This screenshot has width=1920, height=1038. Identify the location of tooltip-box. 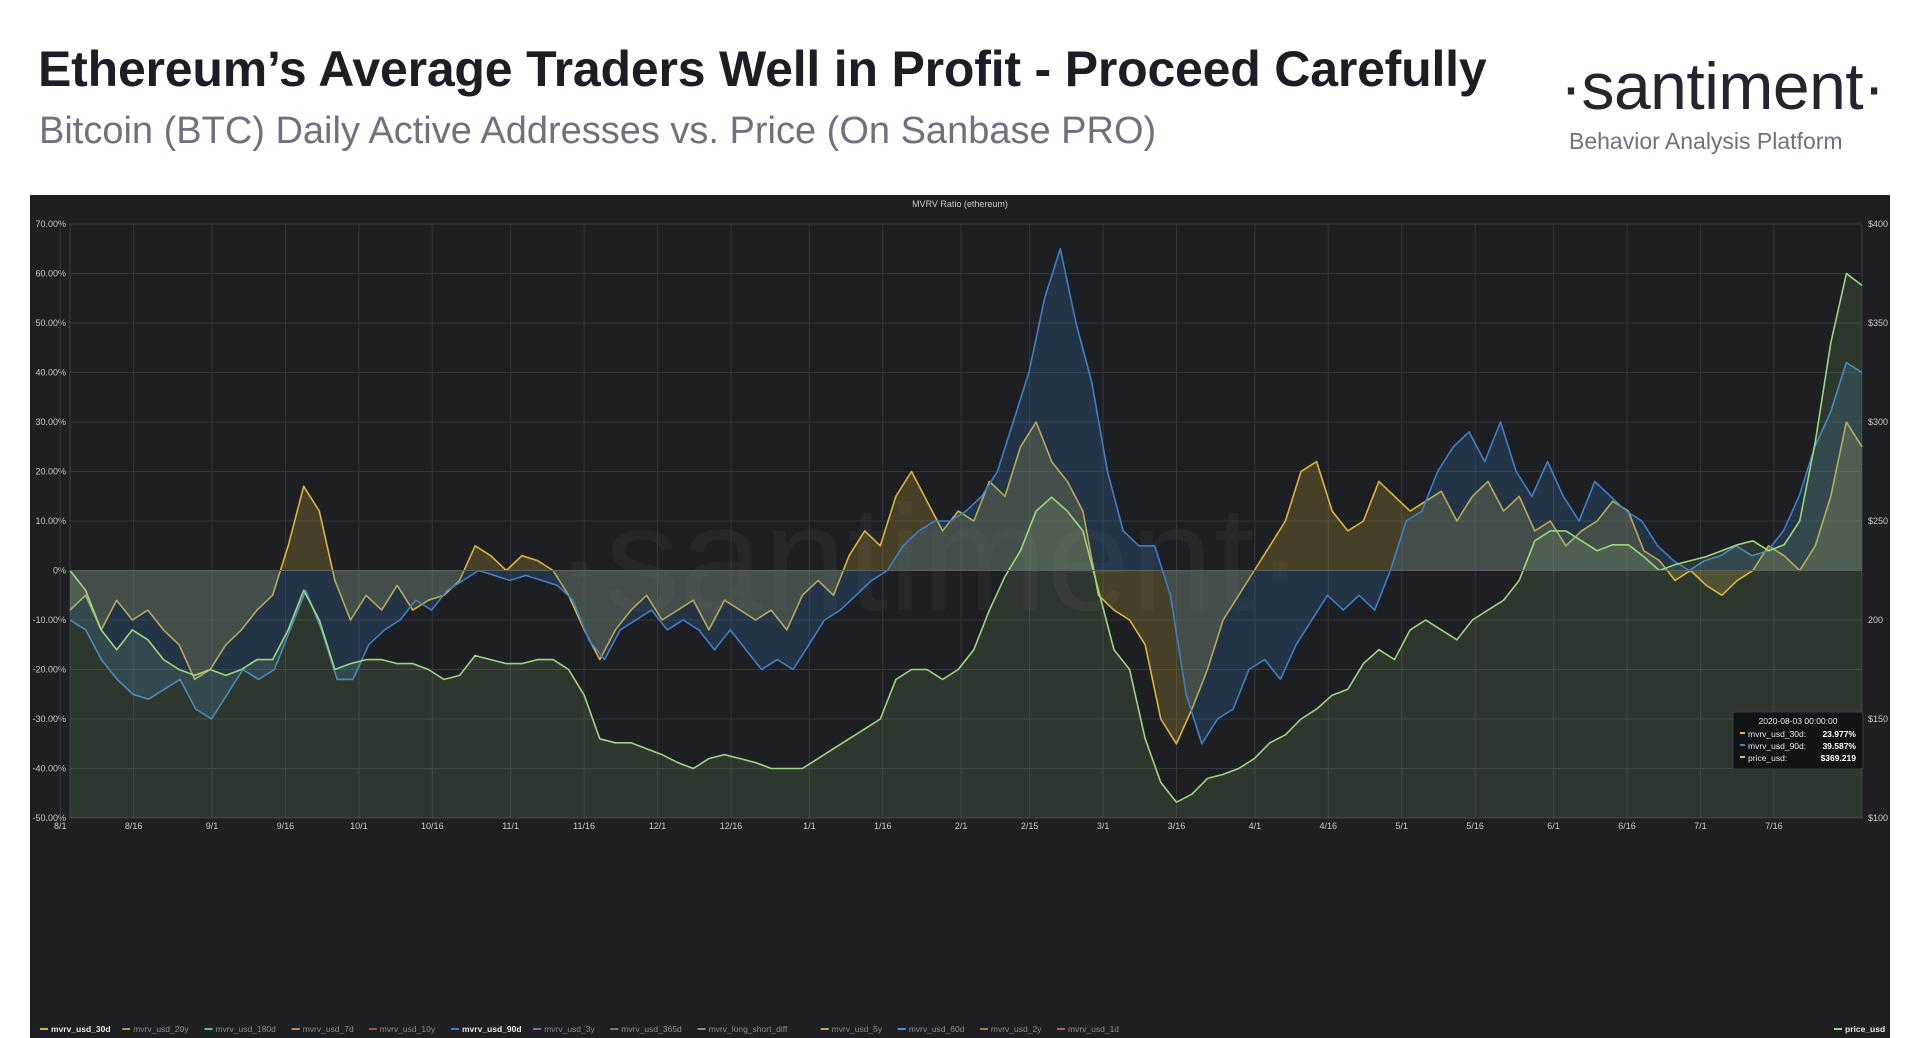
(1798, 740).